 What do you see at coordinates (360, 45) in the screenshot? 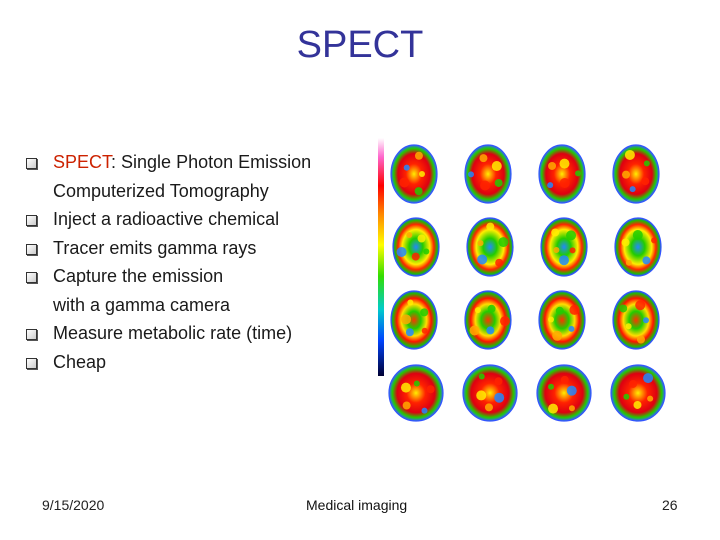
I see `slide-title: SPECT` at bounding box center [360, 45].